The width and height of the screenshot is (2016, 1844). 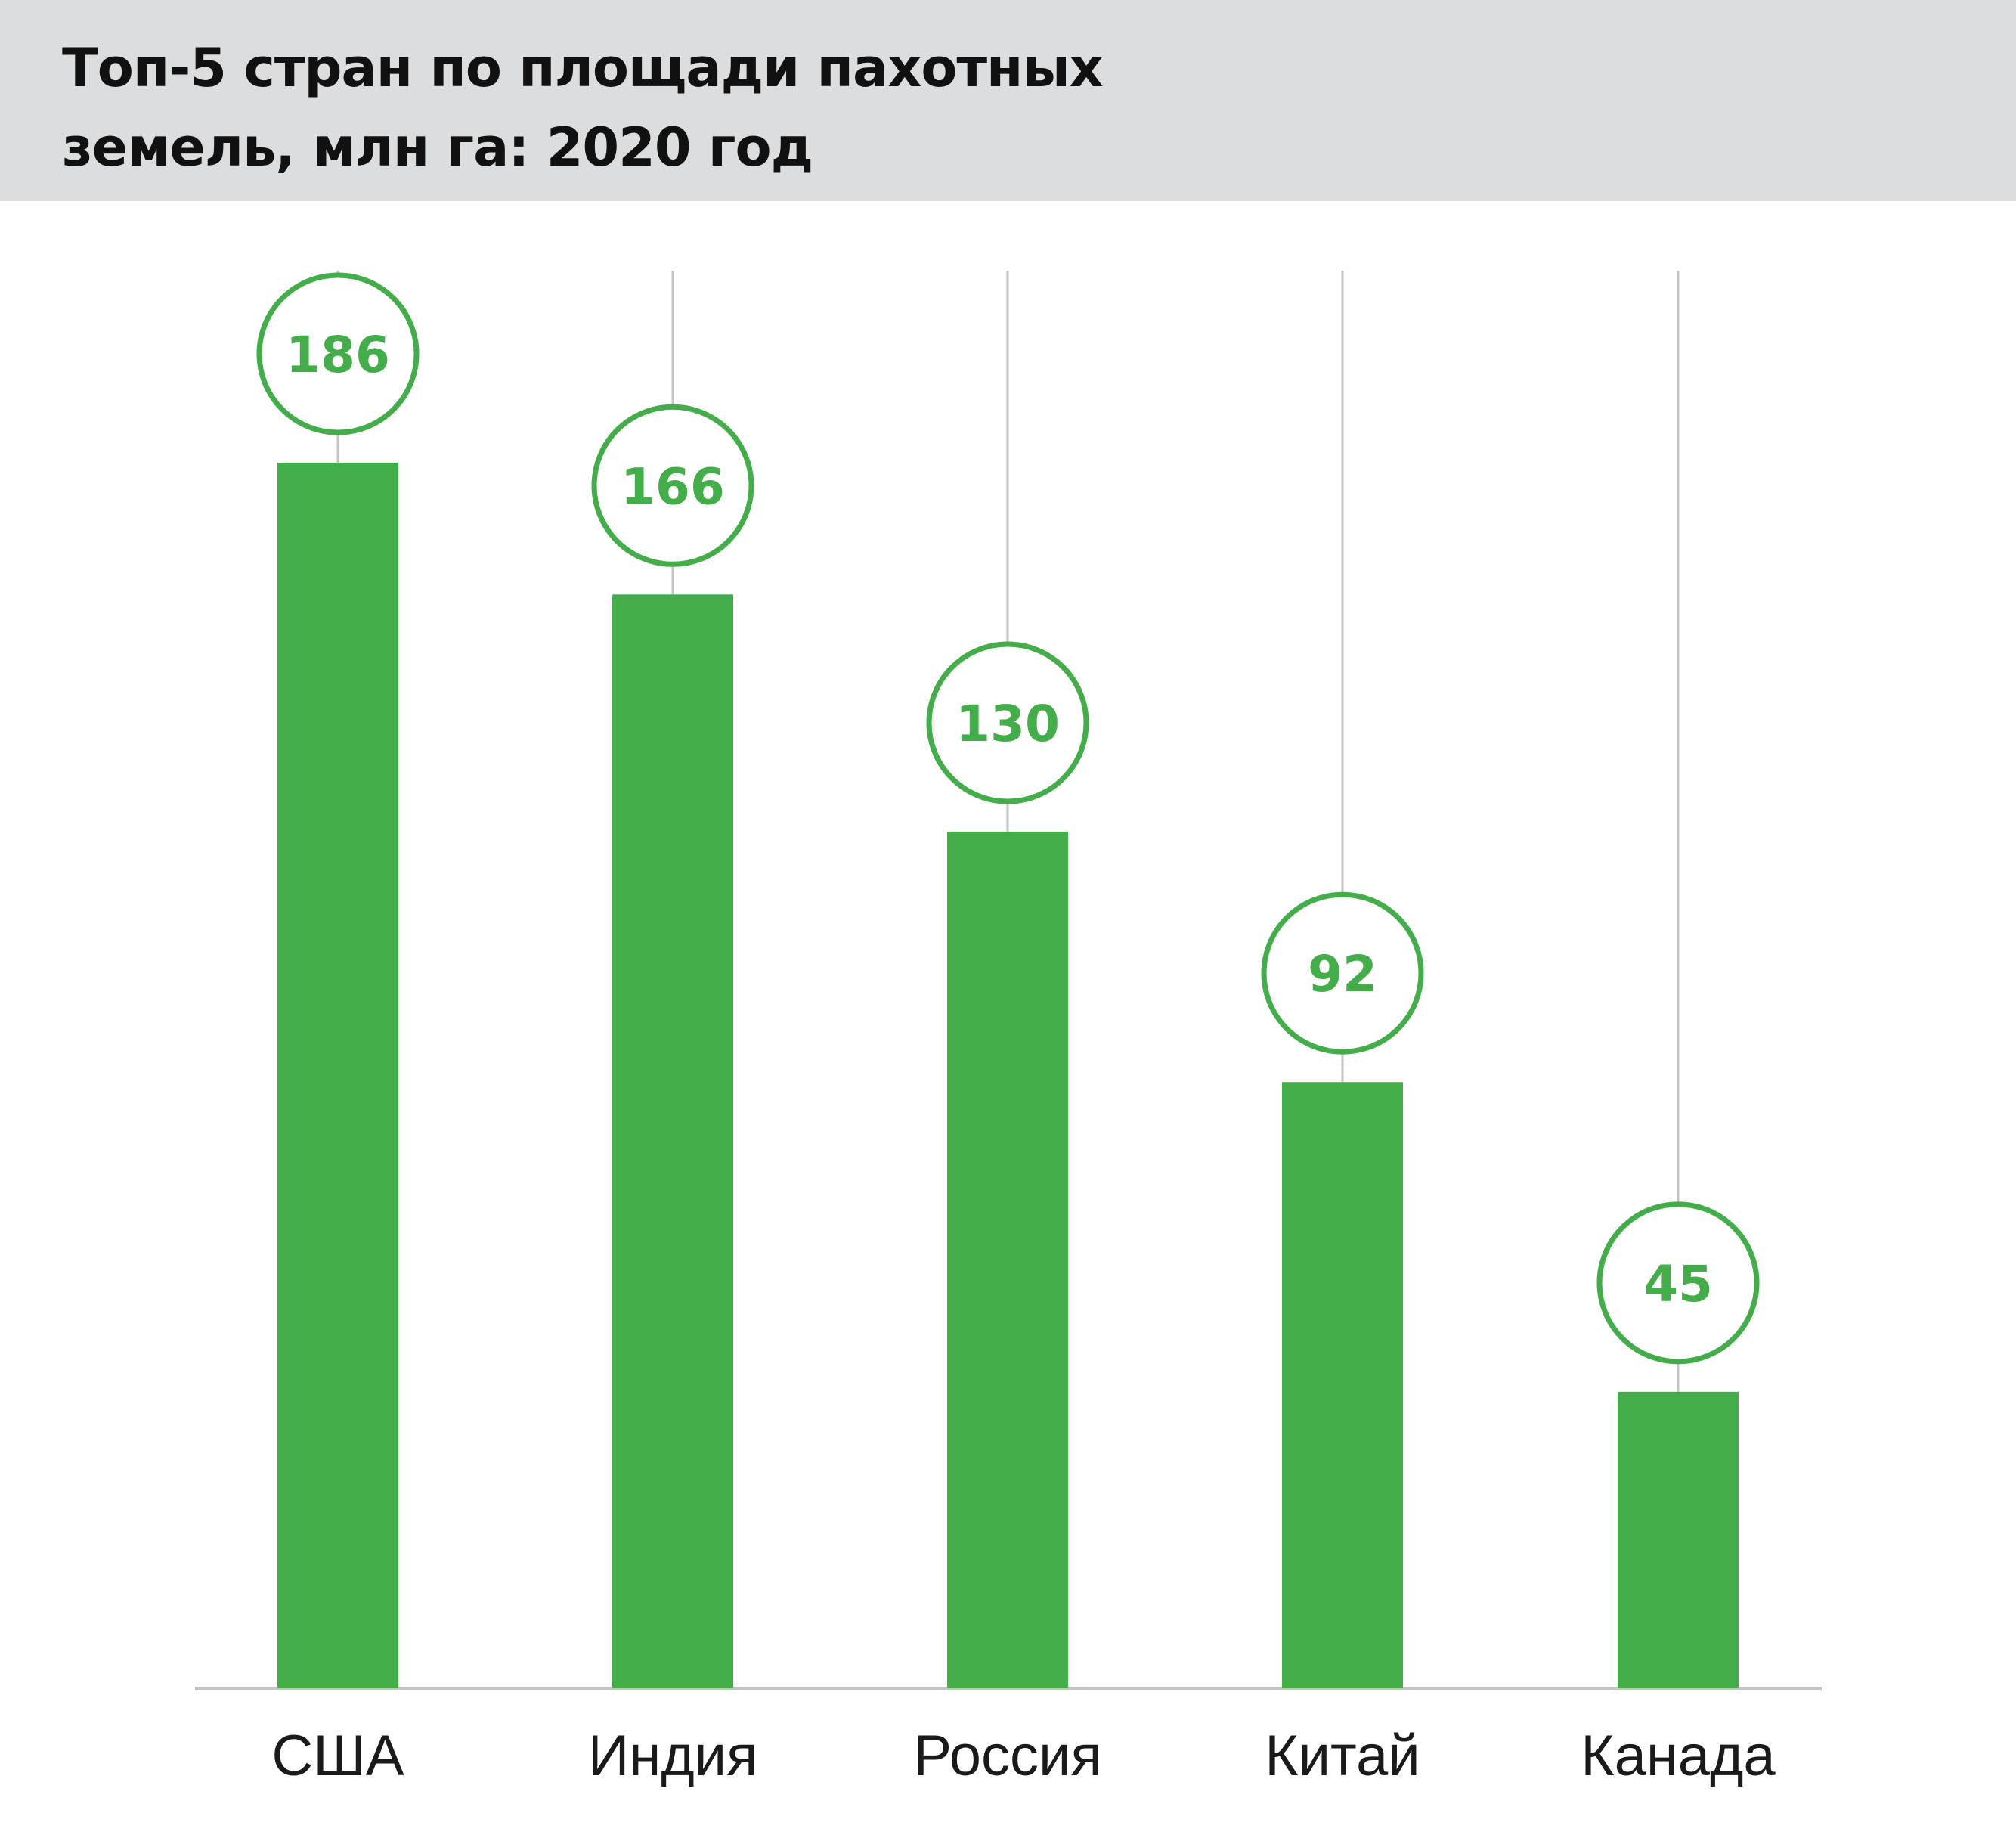 I want to click on x-tick-label: Канада, so click(x=1678, y=1756).